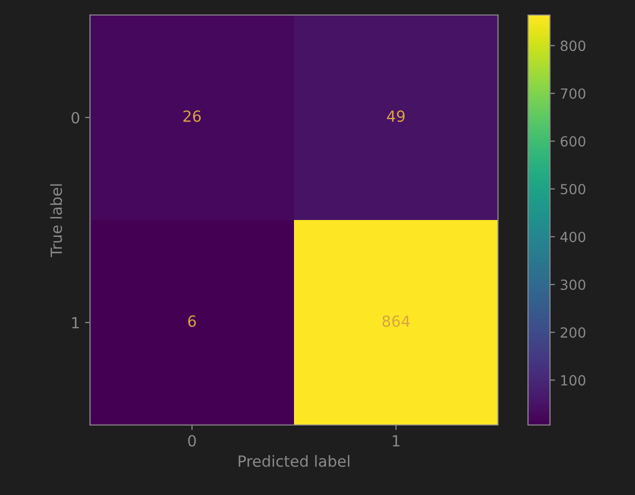  Describe the element at coordinates (192, 321) in the screenshot. I see `data-label: 6` at that location.